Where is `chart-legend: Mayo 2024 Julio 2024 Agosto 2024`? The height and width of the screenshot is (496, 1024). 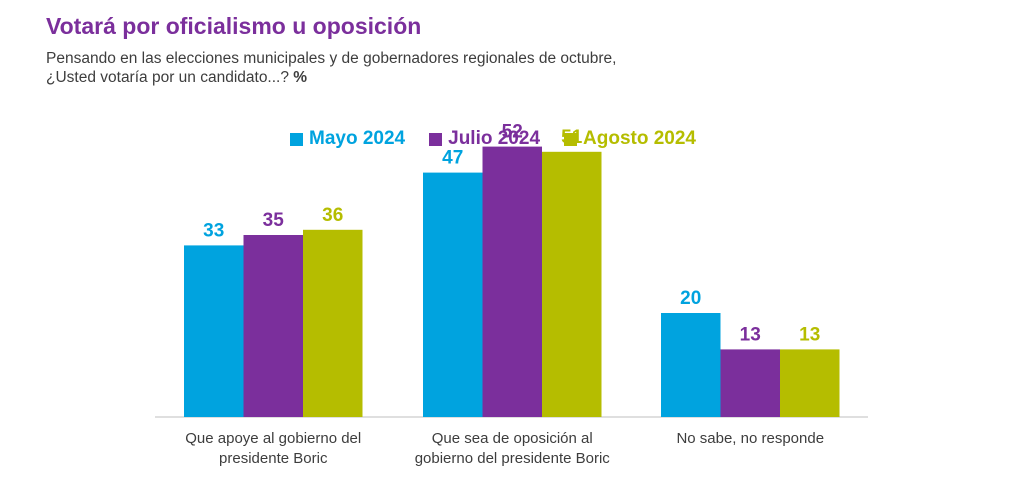 chart-legend: Mayo 2024 Julio 2024 Agosto 2024 is located at coordinates (493, 139).